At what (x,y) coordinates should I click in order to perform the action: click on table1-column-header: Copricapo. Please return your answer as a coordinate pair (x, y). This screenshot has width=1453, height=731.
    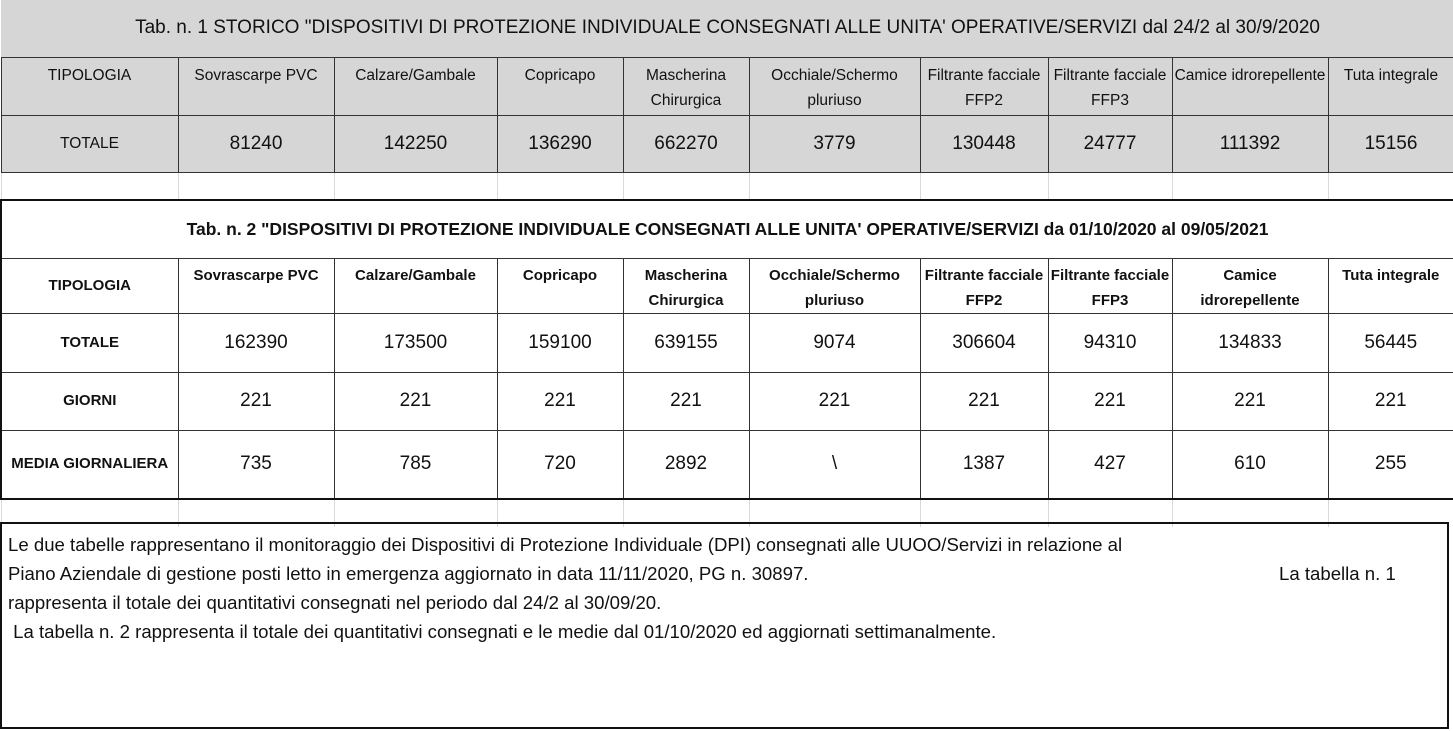
    Looking at the image, I should click on (560, 86).